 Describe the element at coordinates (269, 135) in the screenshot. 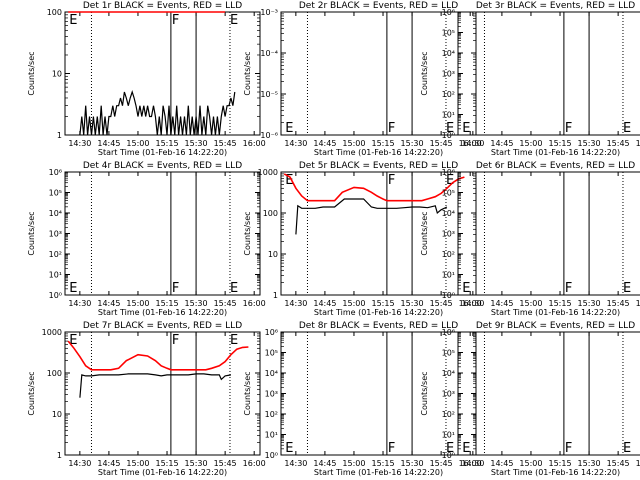

I see `y-tick-label: 10⁻⁶` at that location.